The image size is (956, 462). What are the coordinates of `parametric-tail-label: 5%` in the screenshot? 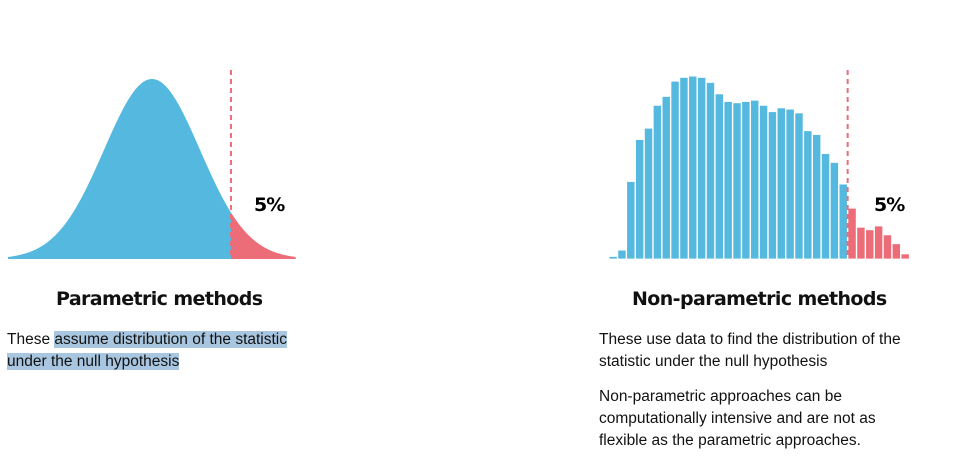 It's located at (269, 205).